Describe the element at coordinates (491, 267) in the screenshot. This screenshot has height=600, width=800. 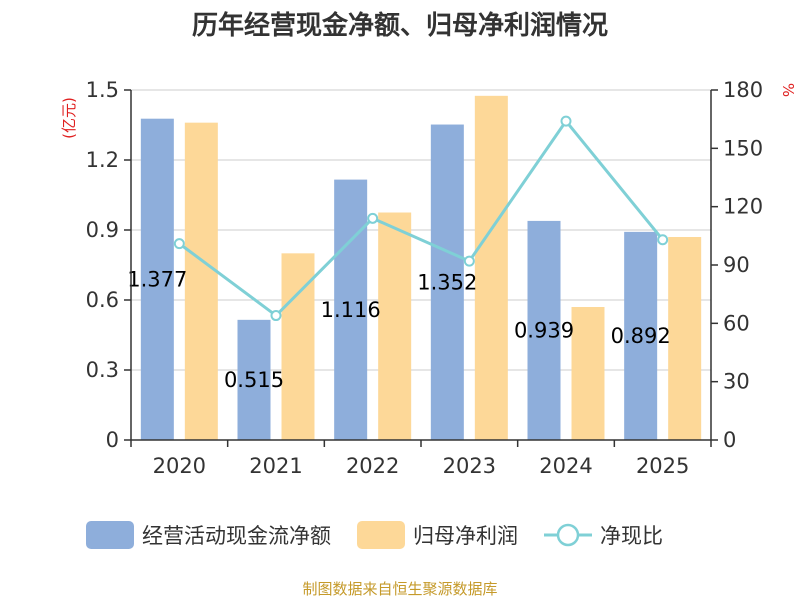
I see `net-profit-bar-2023` at that location.